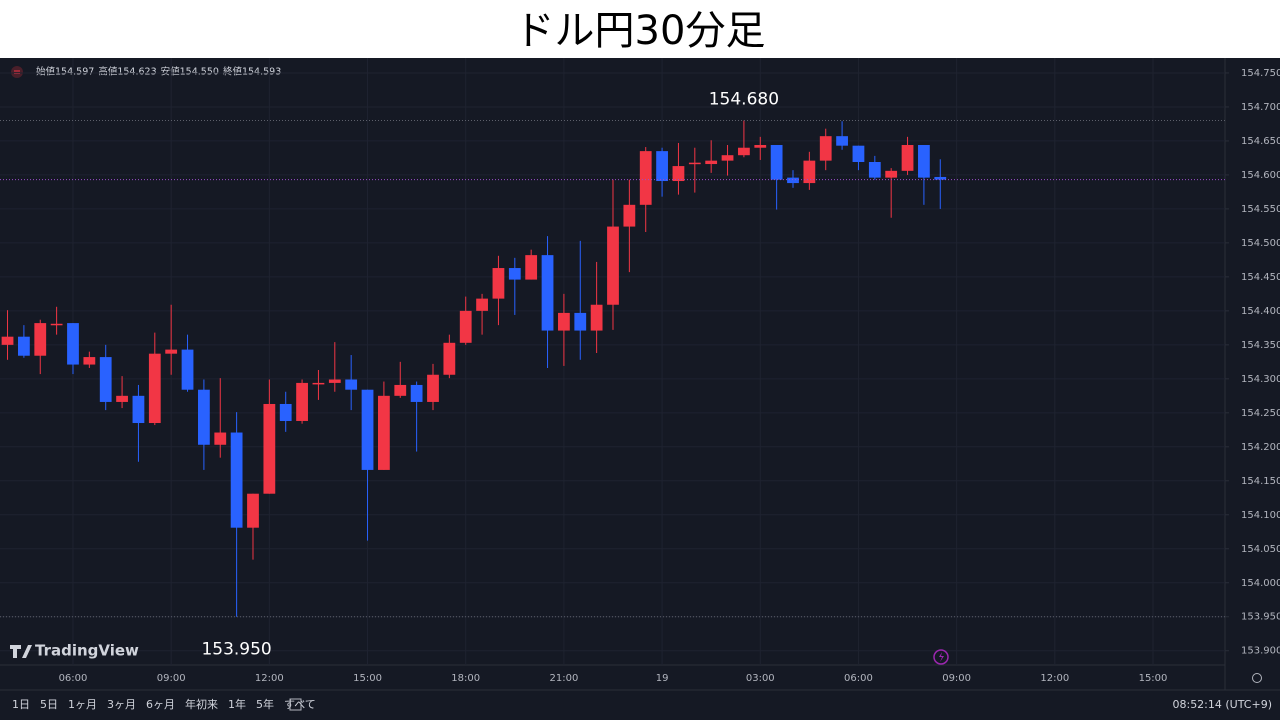  I want to click on legend-name: 高値, so click(108, 72).